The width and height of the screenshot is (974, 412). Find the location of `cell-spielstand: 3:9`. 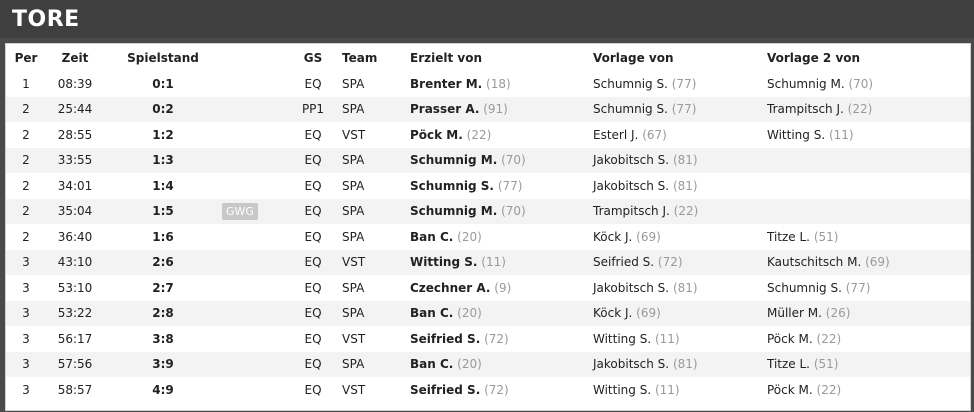

cell-spielstand: 3:9 is located at coordinates (163, 364).